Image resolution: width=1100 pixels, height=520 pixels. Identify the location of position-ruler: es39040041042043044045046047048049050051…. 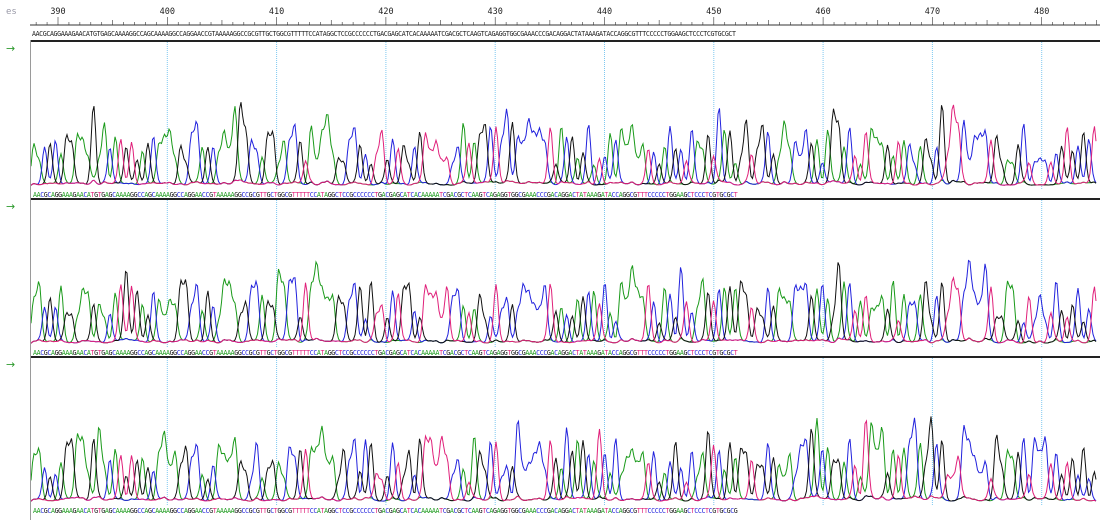
(553, 16).